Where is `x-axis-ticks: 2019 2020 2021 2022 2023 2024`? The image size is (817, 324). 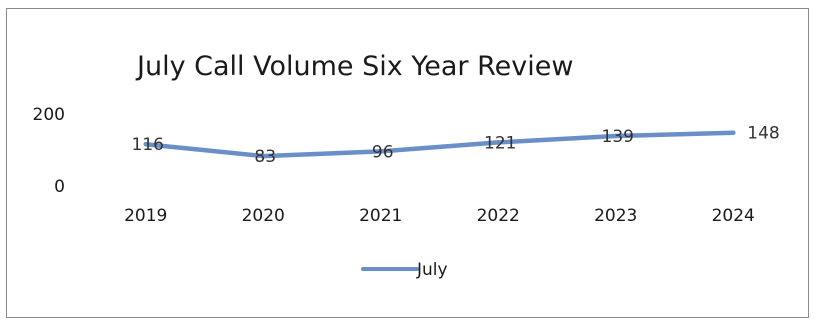 x-axis-ticks: 2019 2020 2021 2022 2023 2024 is located at coordinates (439, 216).